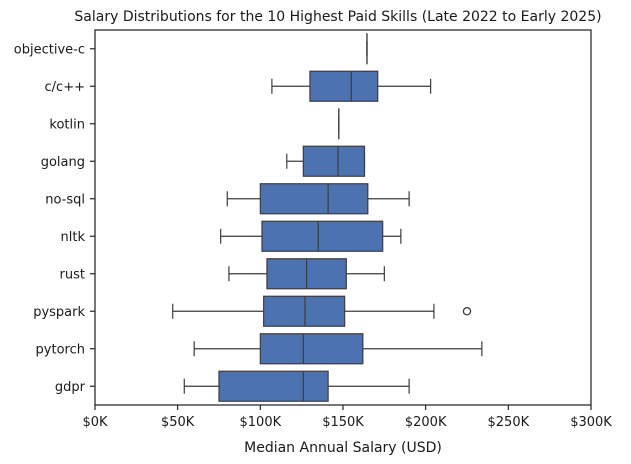  What do you see at coordinates (70, 387) in the screenshot?
I see `y-tick-label-gdpr: gdpr` at bounding box center [70, 387].